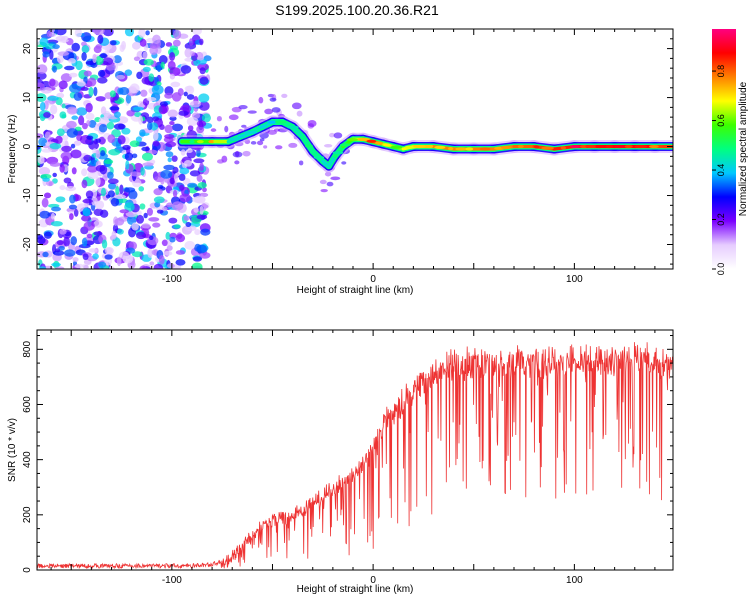 This screenshot has height=600, width=750. I want to click on spectrogram-noise, so click(125, 149).